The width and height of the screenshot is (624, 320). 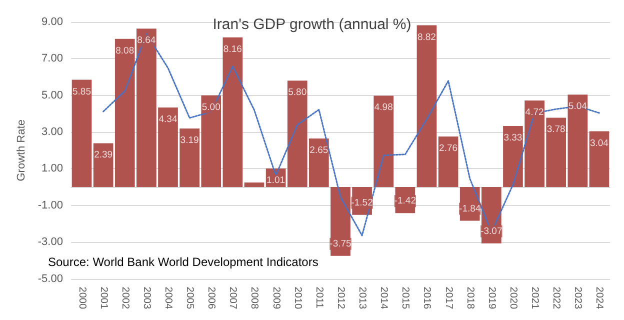 I want to click on x-tick-label: 2015, so click(x=405, y=298).